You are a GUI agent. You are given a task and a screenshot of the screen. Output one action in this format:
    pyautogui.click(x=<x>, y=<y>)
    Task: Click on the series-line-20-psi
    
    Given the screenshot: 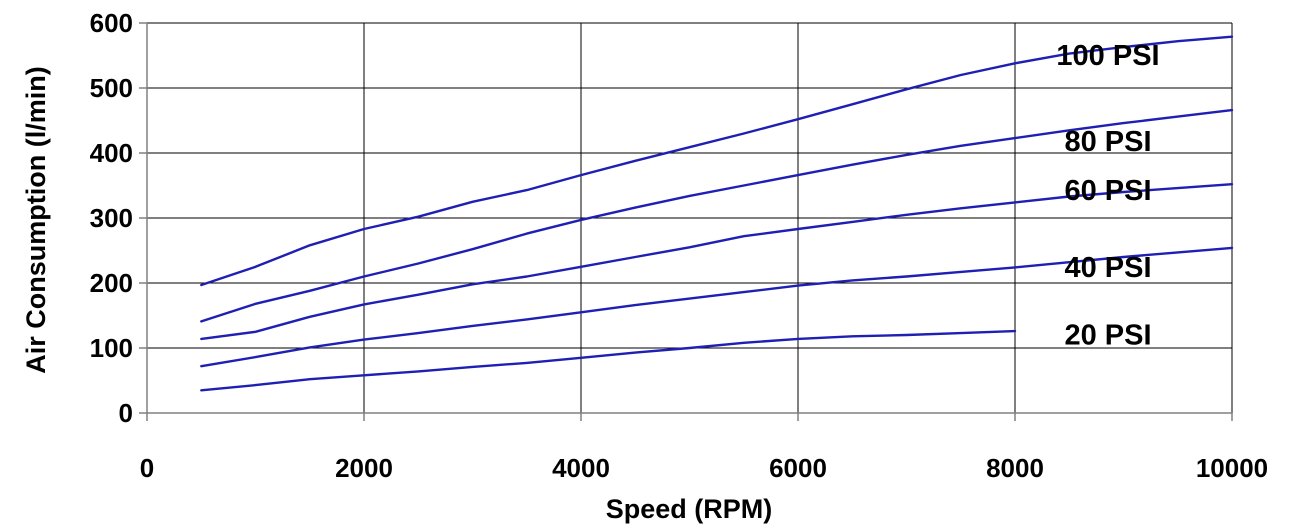 What is the action you would take?
    pyautogui.click(x=608, y=360)
    